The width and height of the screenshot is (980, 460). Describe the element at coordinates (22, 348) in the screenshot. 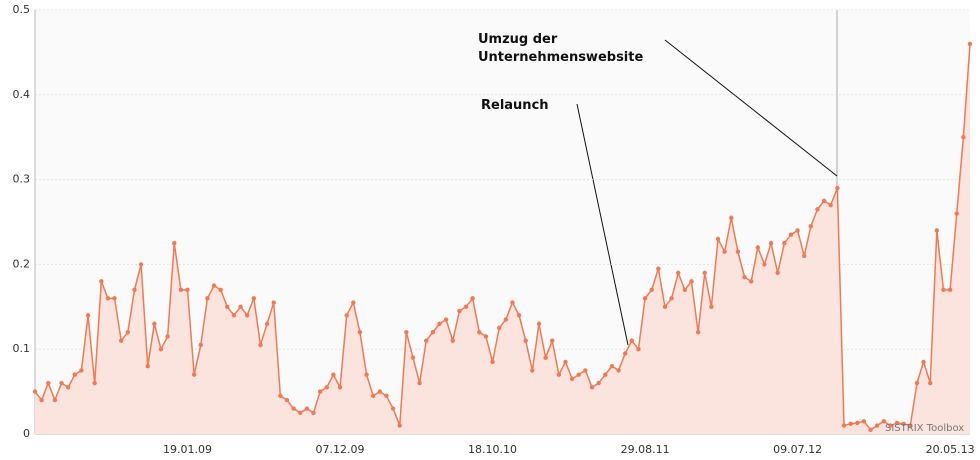

I see `y-tick-label: 0.1` at that location.